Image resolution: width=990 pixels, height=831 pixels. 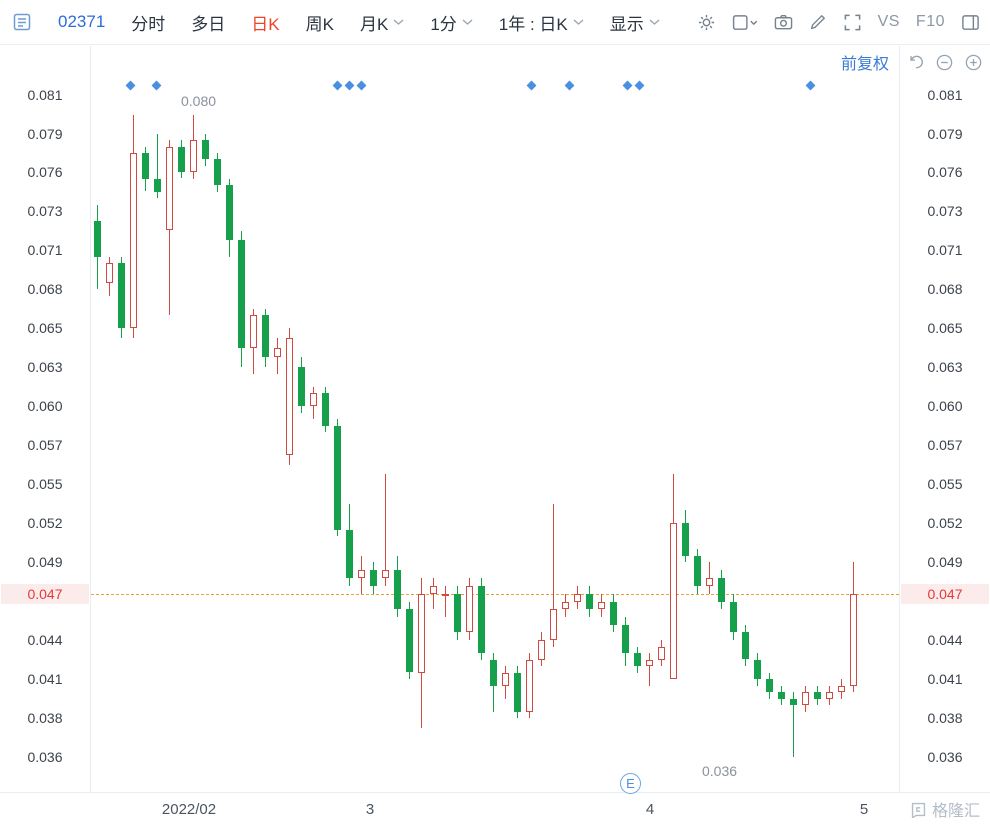 I want to click on tab-1min: 1分, so click(x=451, y=22).